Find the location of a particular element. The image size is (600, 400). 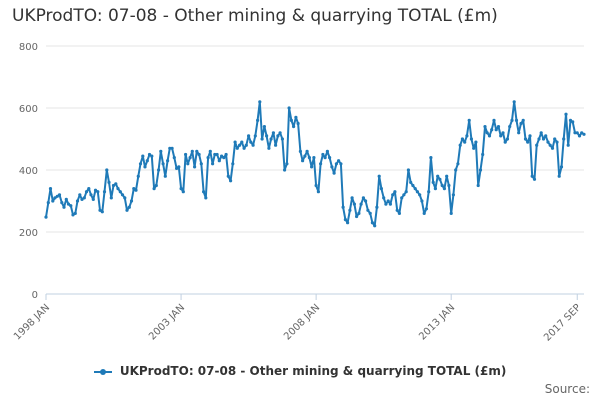

legend-line-icon is located at coordinates (102, 372).